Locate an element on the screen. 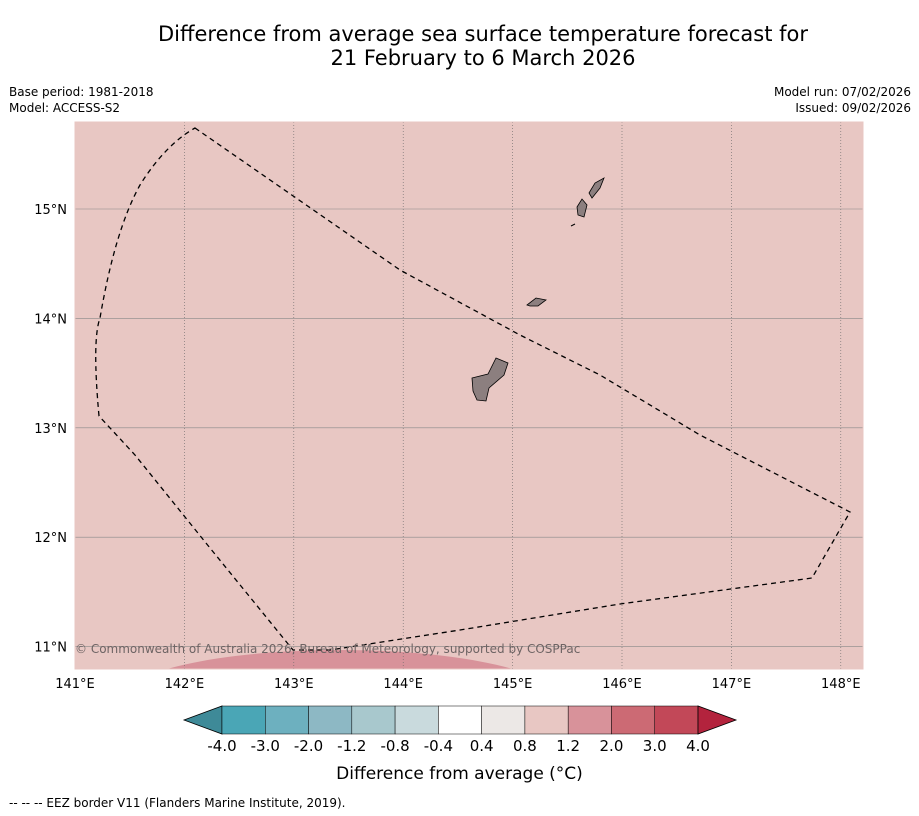  colorbar-tick-label: -3.0 is located at coordinates (265, 746).